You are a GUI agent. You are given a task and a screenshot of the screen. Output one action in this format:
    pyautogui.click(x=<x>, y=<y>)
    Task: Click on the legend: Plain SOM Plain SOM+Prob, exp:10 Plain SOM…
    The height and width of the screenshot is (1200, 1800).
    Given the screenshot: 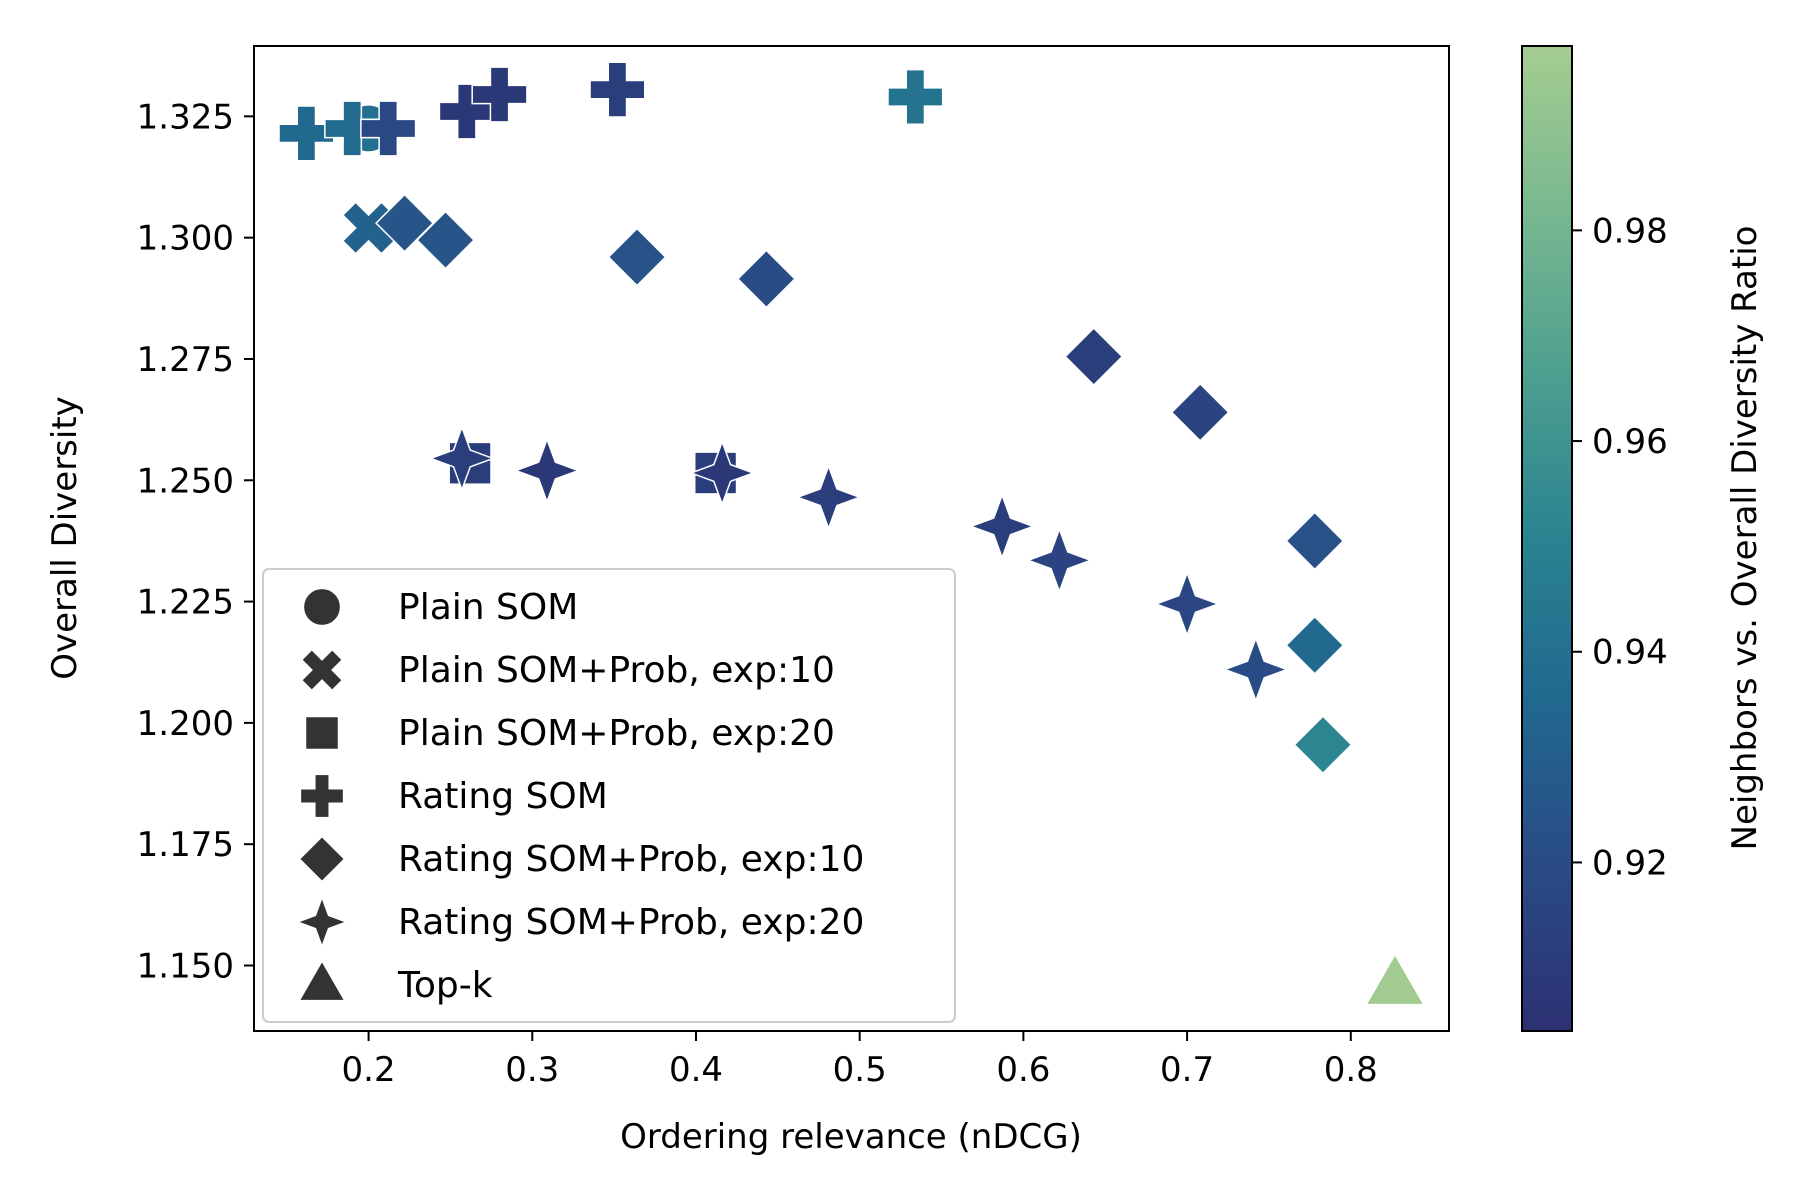 What is the action you would take?
    pyautogui.click(x=609, y=795)
    